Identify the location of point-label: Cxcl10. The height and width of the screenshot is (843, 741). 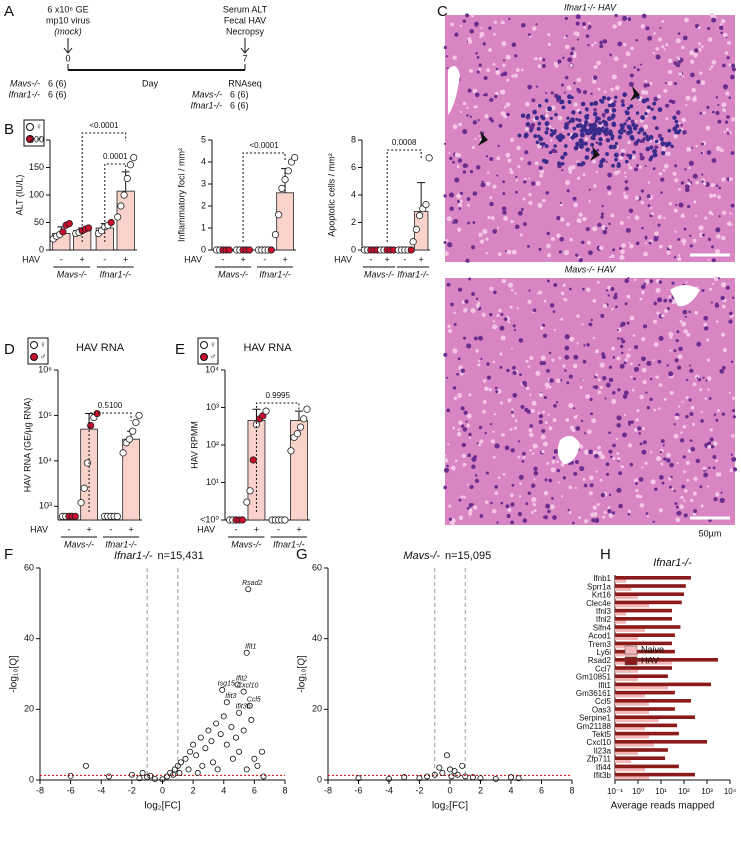
(248, 686).